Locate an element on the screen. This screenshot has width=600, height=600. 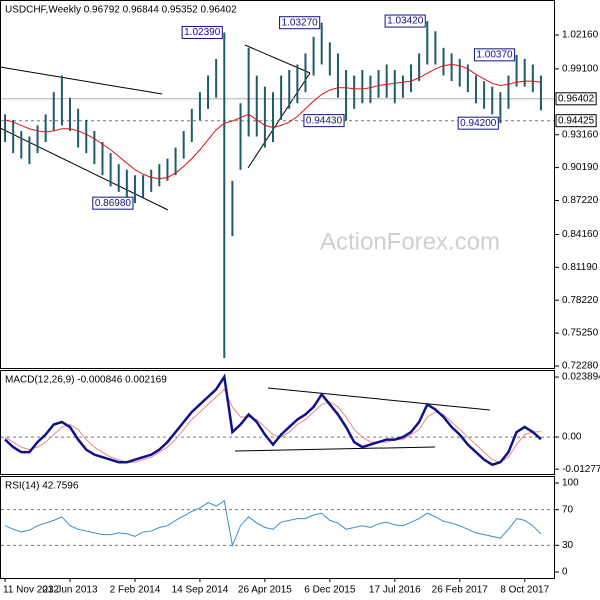
price-label-text: 0.96402 is located at coordinates (576, 98).